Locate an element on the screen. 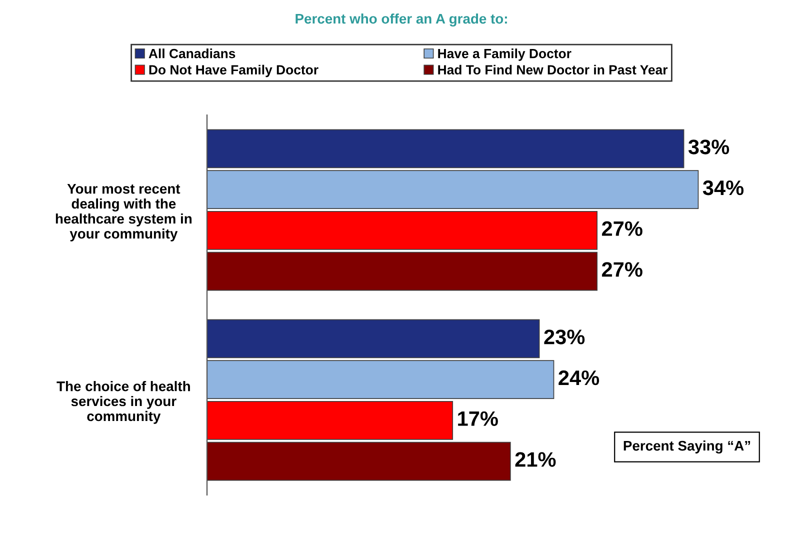 This screenshot has width=803, height=534. data-label: 23% is located at coordinates (564, 337).